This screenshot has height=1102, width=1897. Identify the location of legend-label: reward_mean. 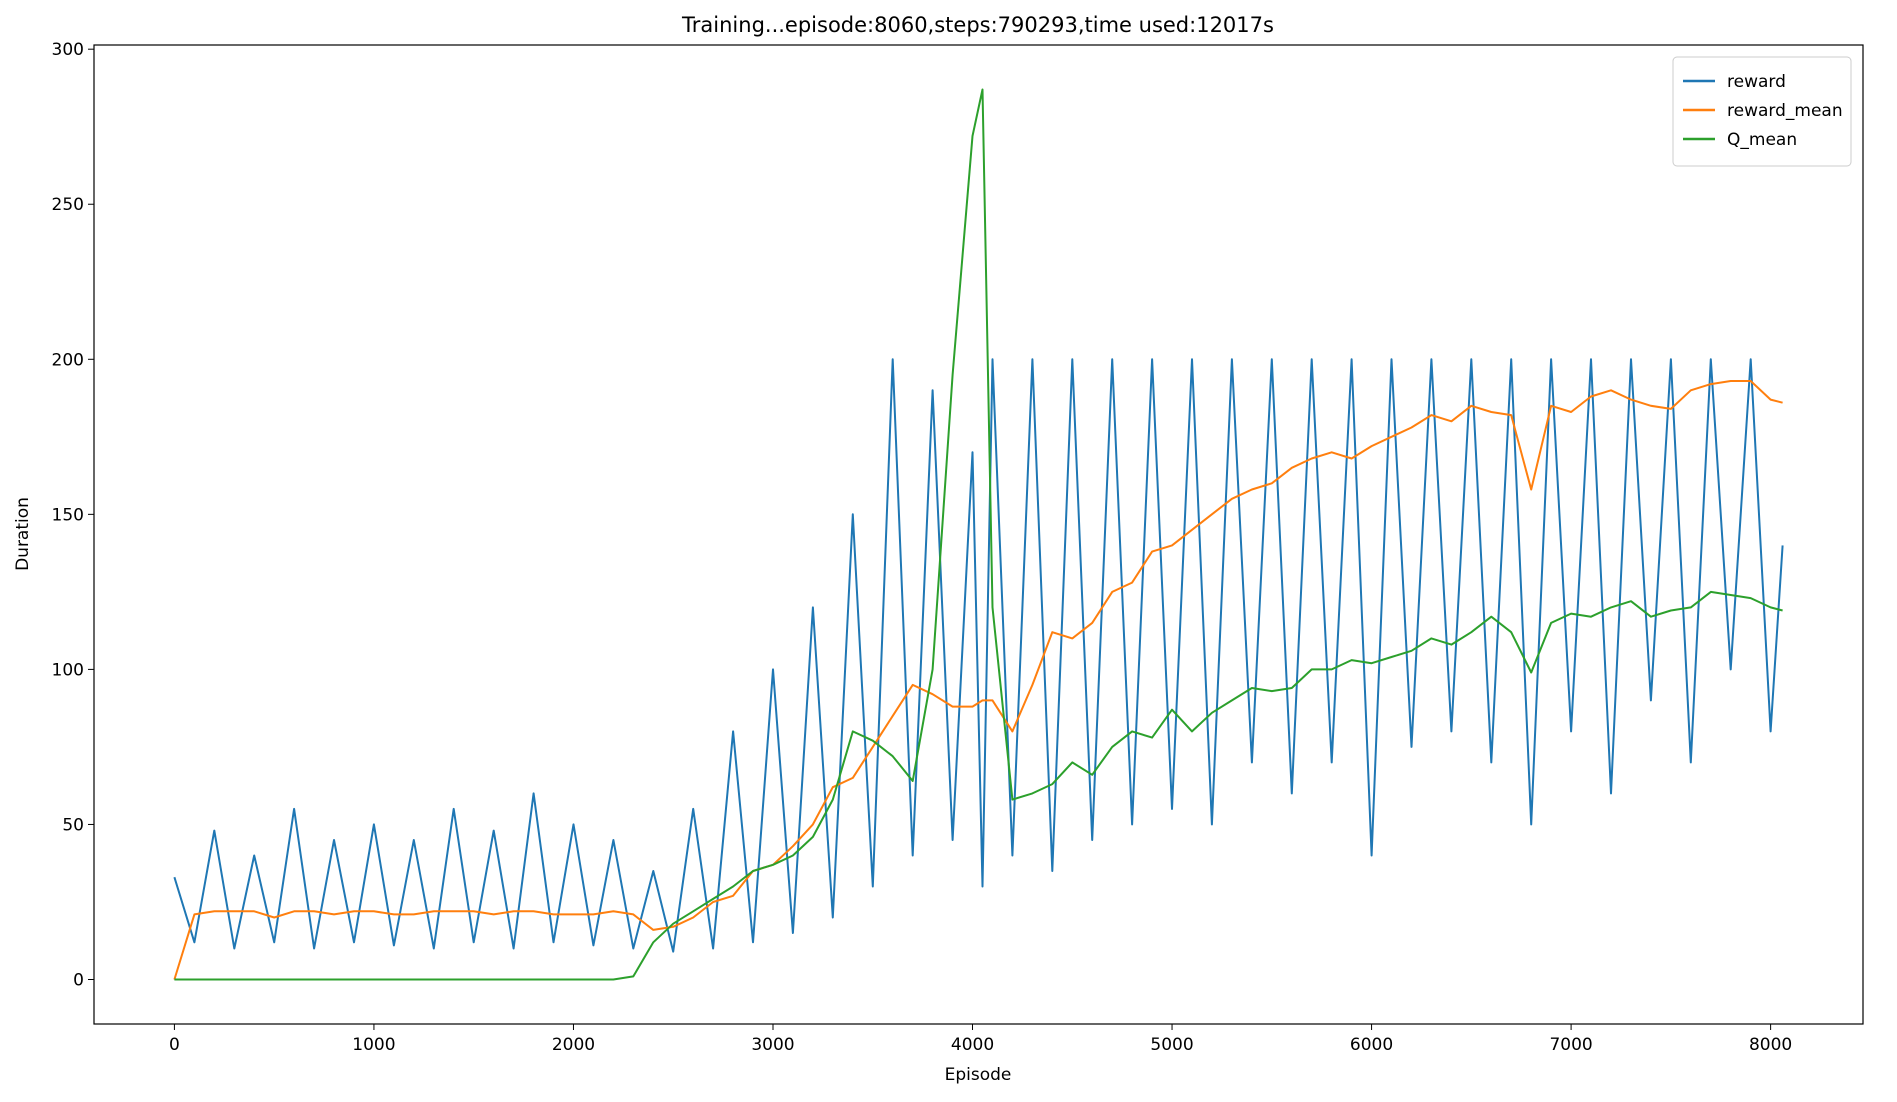
(1785, 111).